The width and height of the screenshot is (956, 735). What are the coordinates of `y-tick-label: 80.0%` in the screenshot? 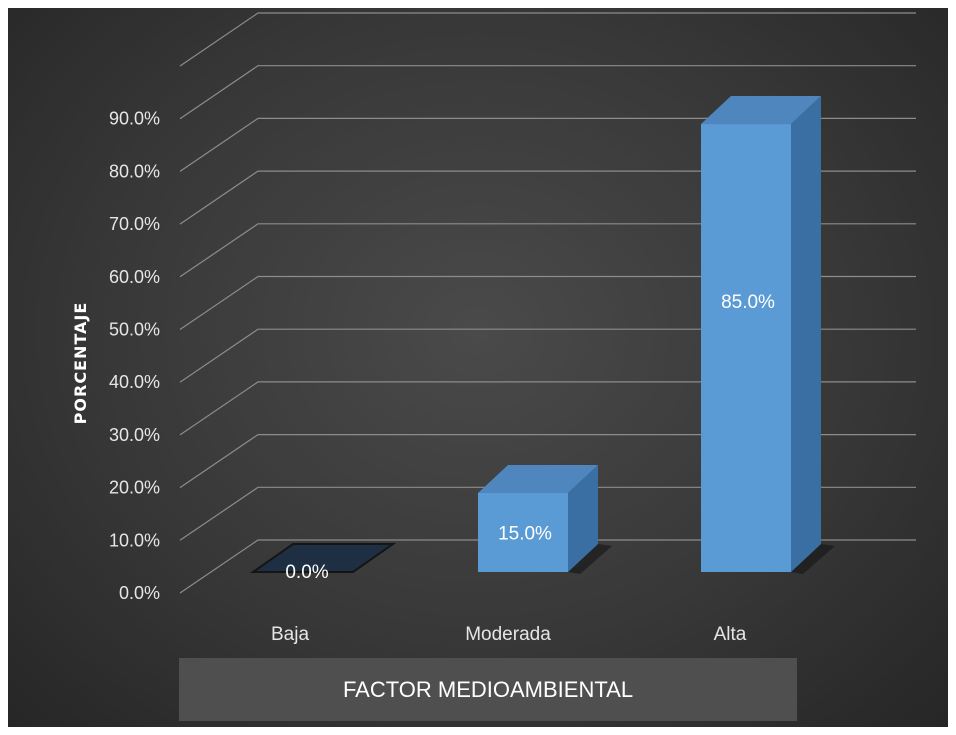 It's located at (134, 171).